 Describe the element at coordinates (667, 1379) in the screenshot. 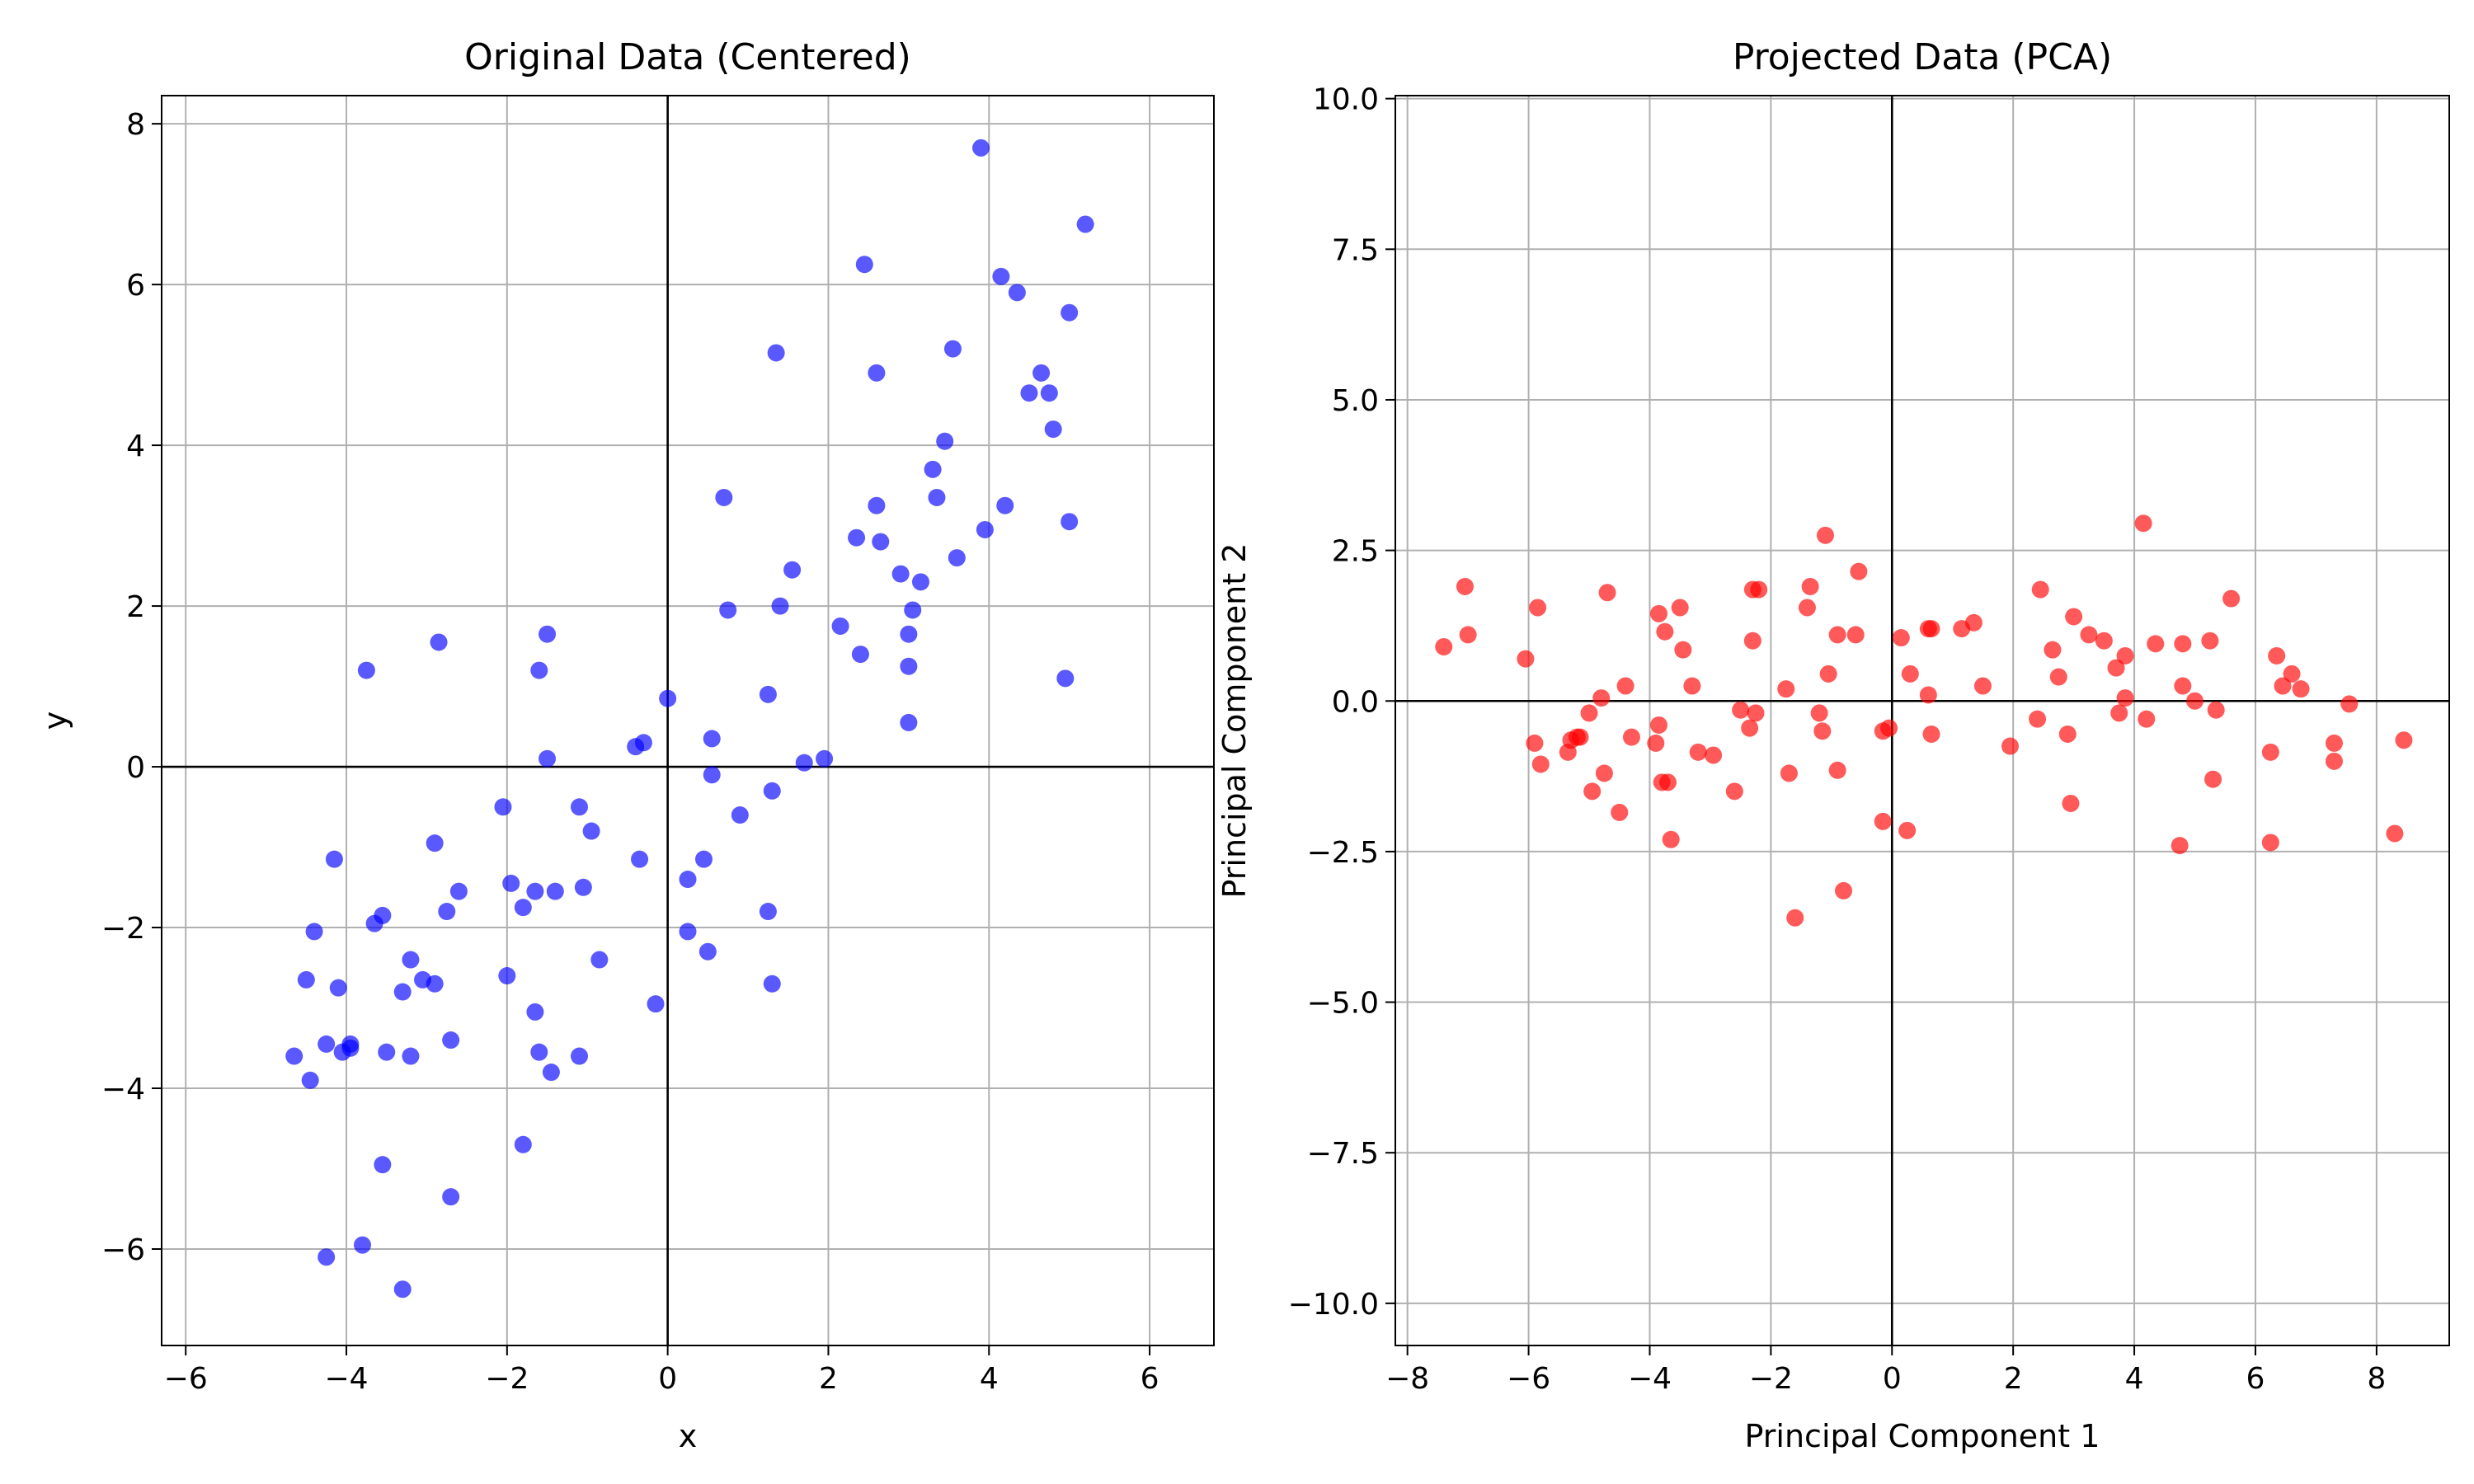

I see `original-x-tick-label-3: 0` at that location.